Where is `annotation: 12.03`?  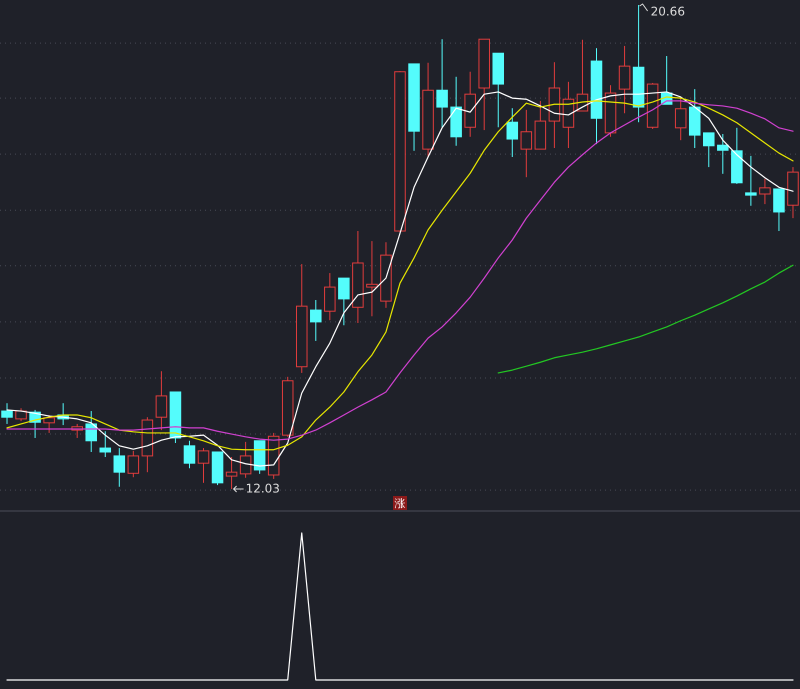 annotation: 12.03 is located at coordinates (263, 488).